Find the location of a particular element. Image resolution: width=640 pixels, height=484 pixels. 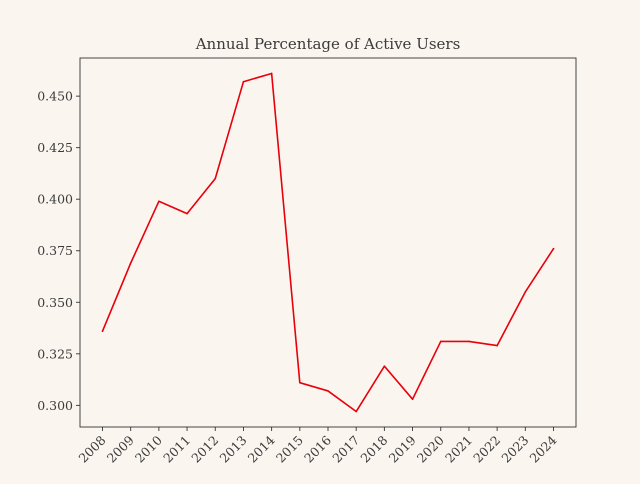

y-tick-label: 0.325 is located at coordinates (55, 353).